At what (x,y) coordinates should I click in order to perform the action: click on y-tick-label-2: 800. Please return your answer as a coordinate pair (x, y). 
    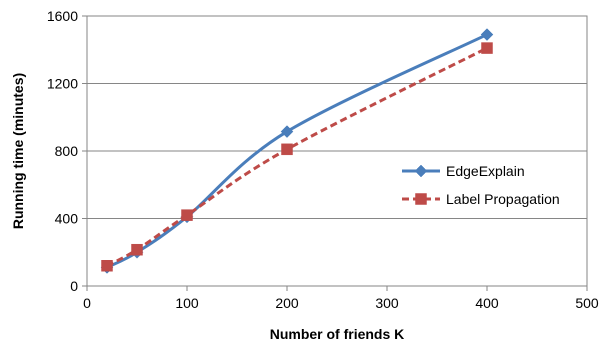
    Looking at the image, I should click on (67, 151).